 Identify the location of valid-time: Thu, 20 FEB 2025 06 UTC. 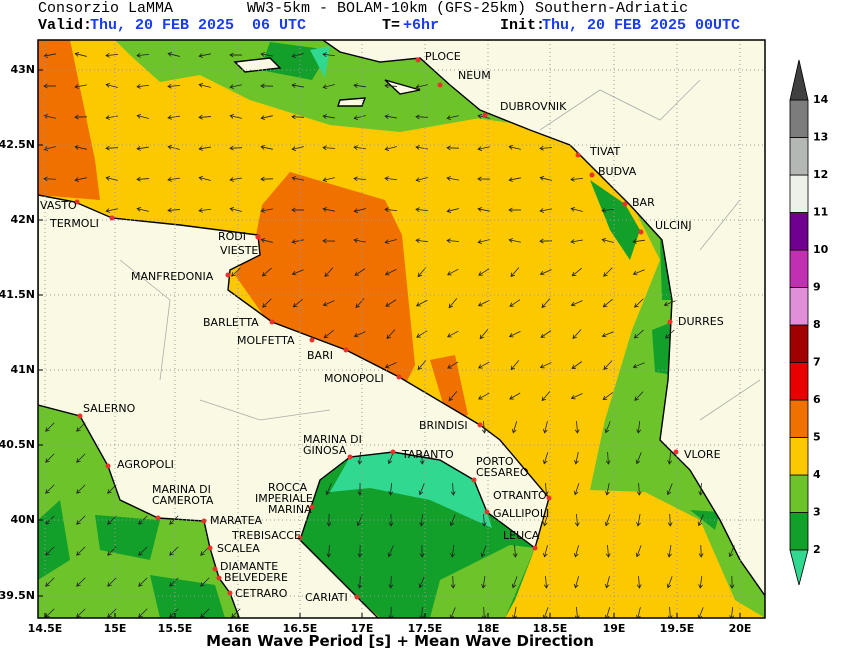
(198, 25).